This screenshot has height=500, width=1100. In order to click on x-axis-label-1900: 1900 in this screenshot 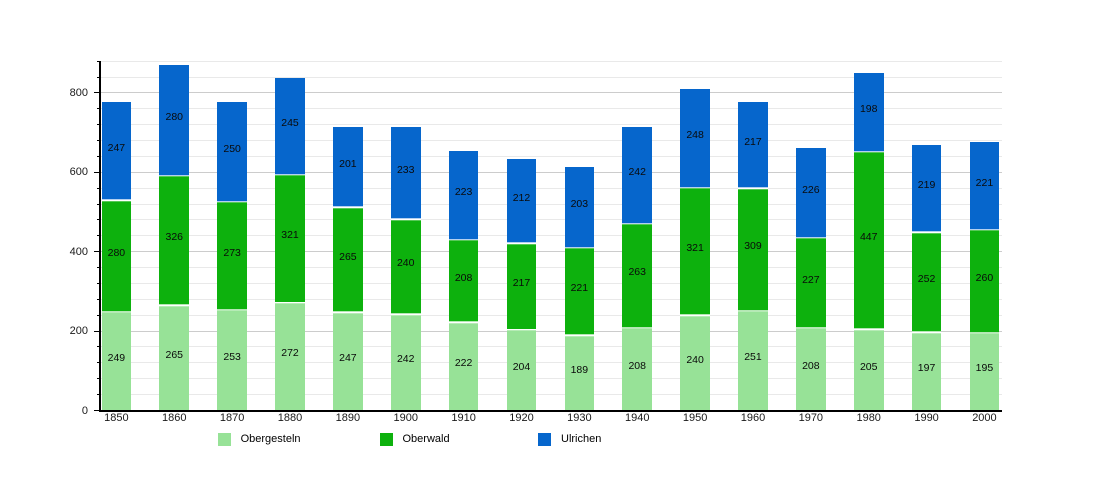, I will do `click(405, 418)`.